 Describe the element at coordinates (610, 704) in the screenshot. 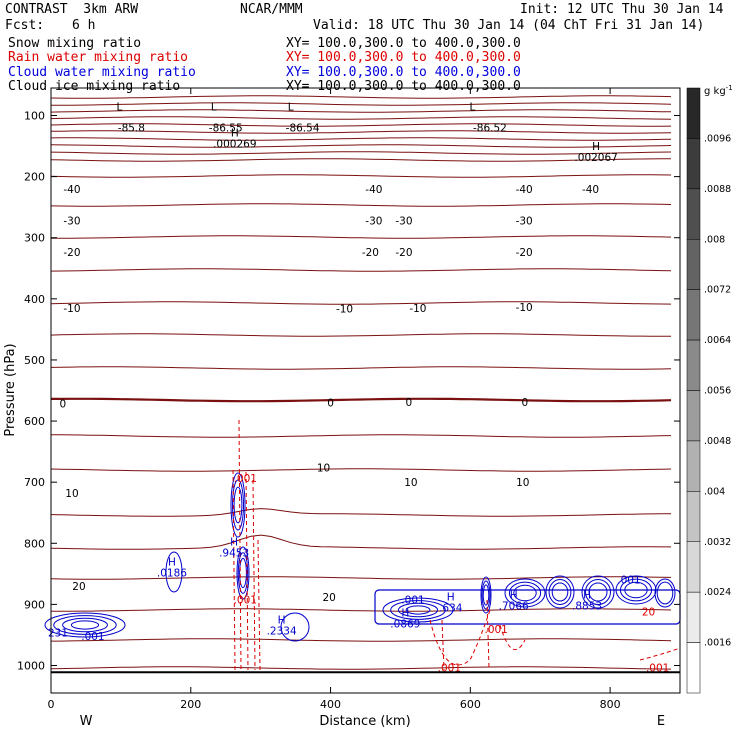

I see `x-tick-label: 800` at that location.